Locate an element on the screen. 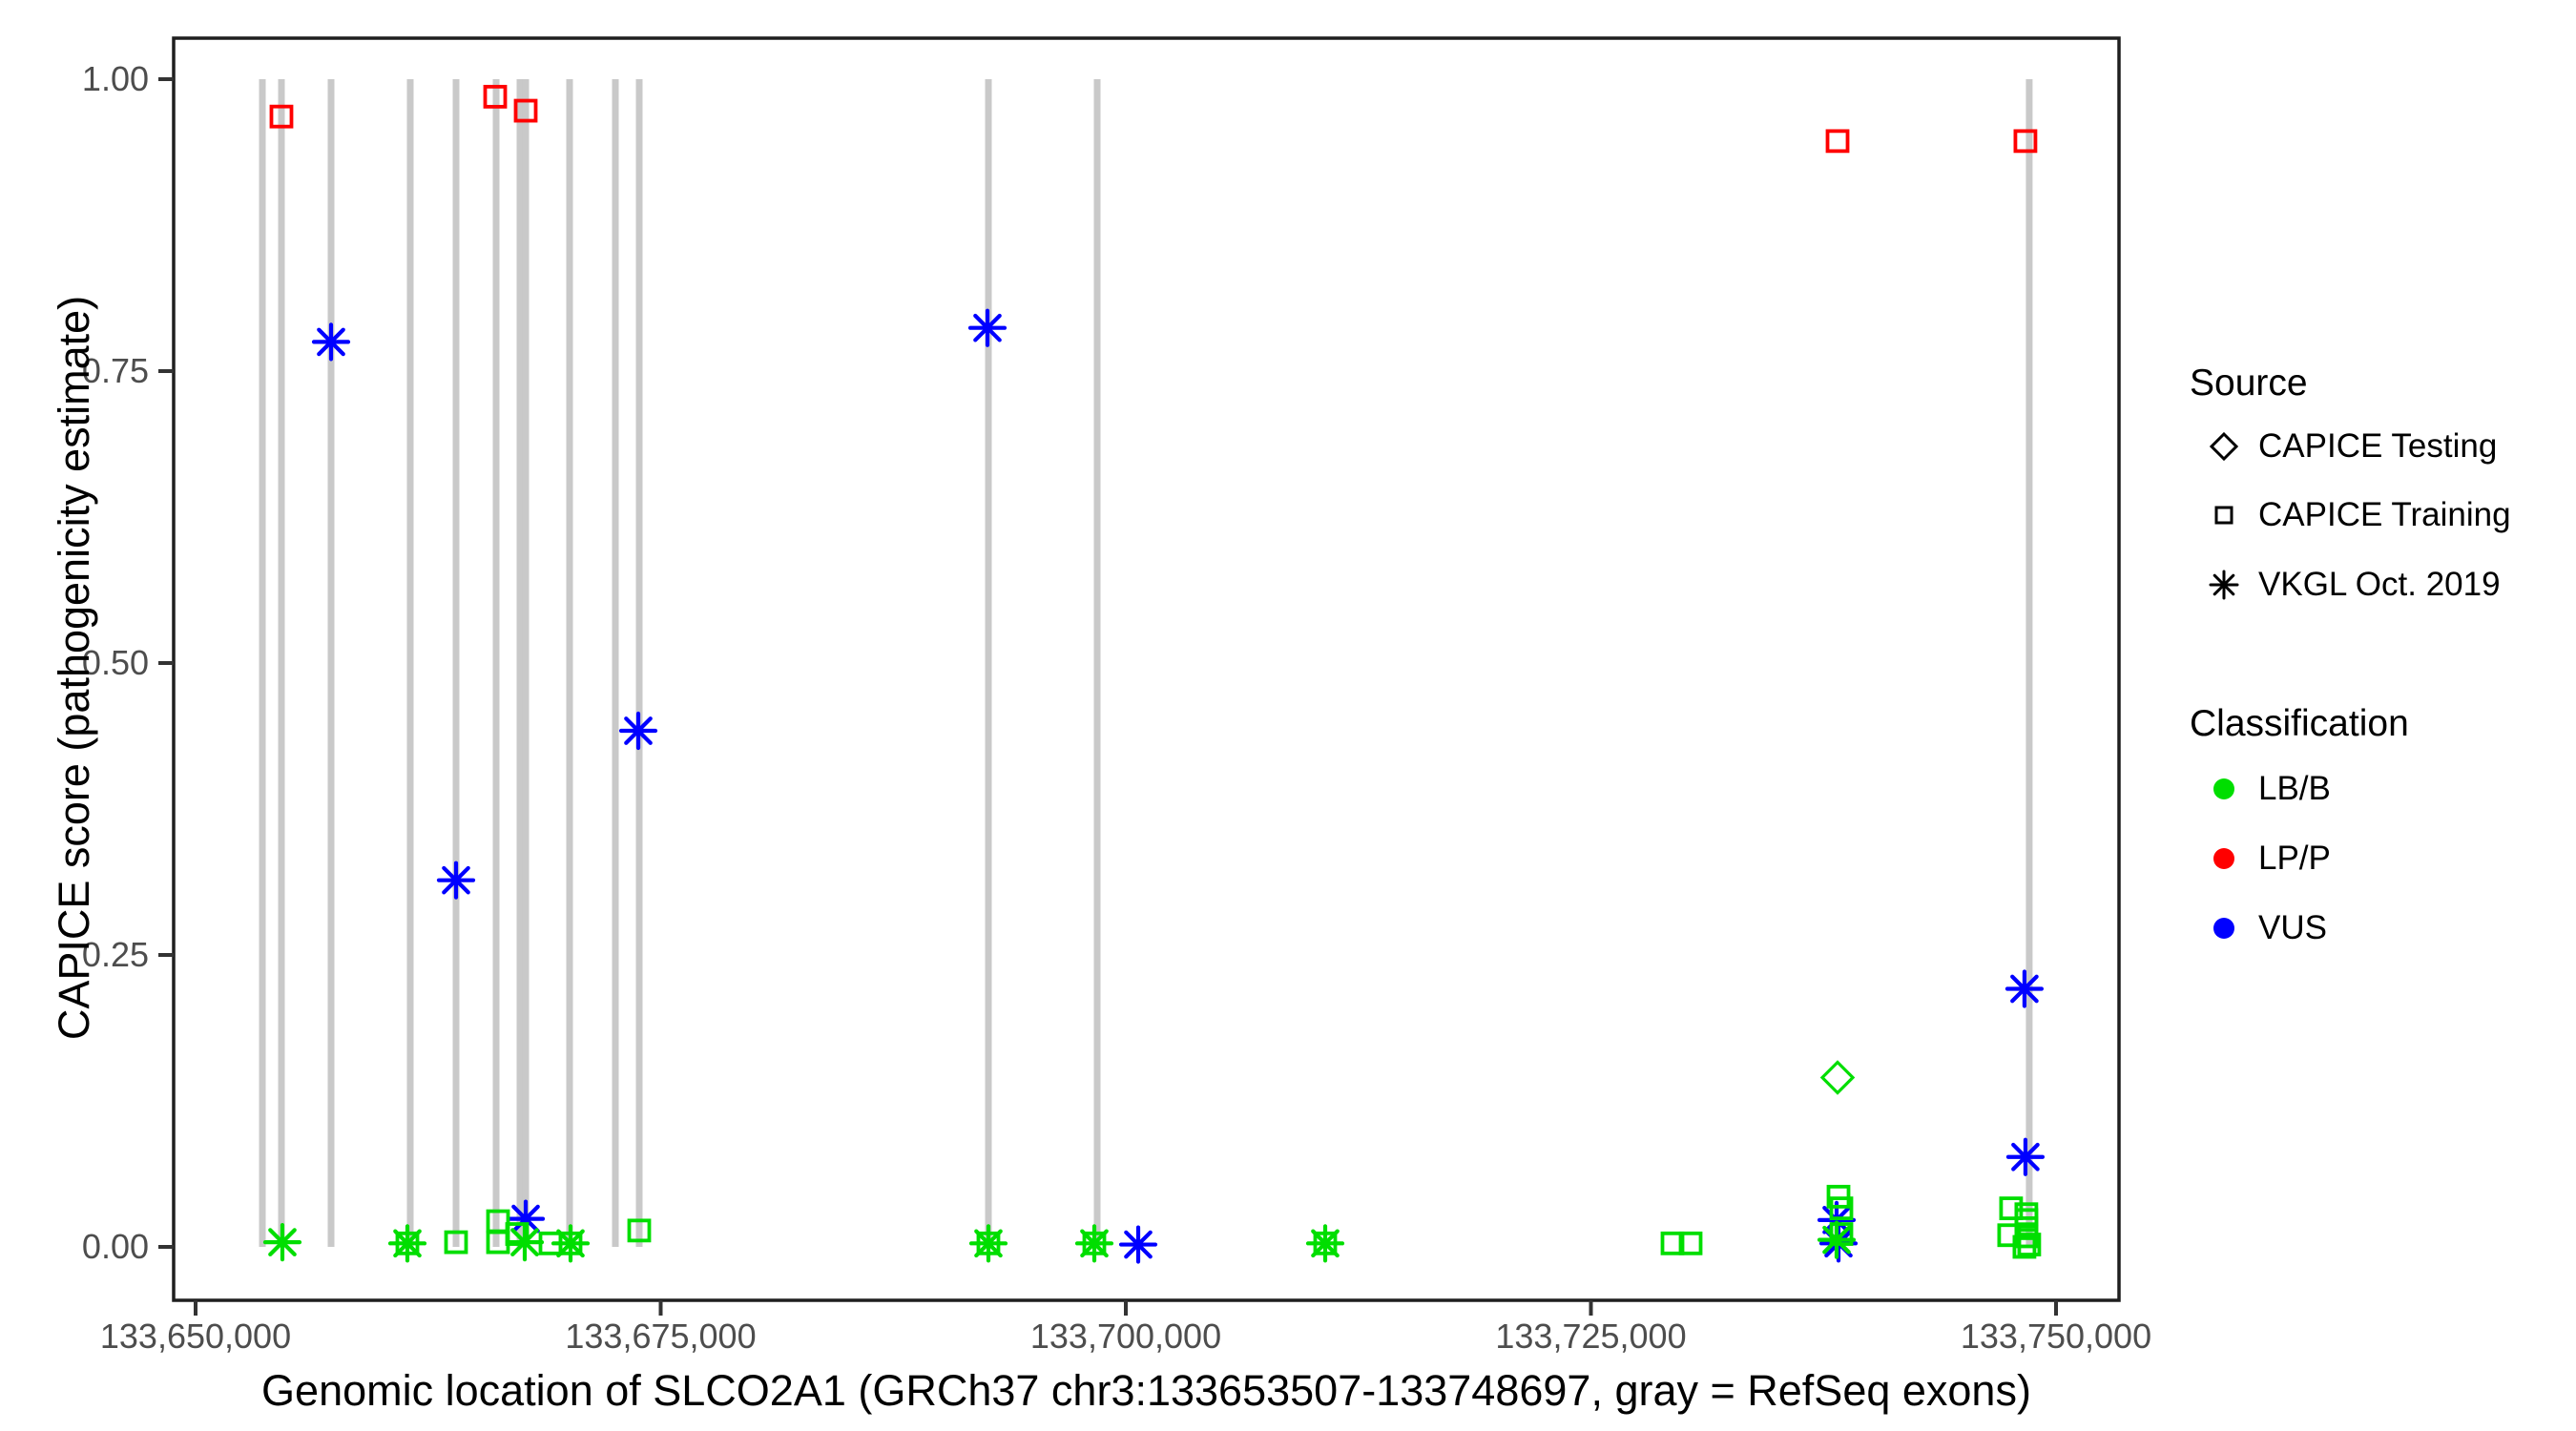 Image resolution: width=2576 pixels, height=1431 pixels. lbb-dot-icon is located at coordinates (2224, 789).